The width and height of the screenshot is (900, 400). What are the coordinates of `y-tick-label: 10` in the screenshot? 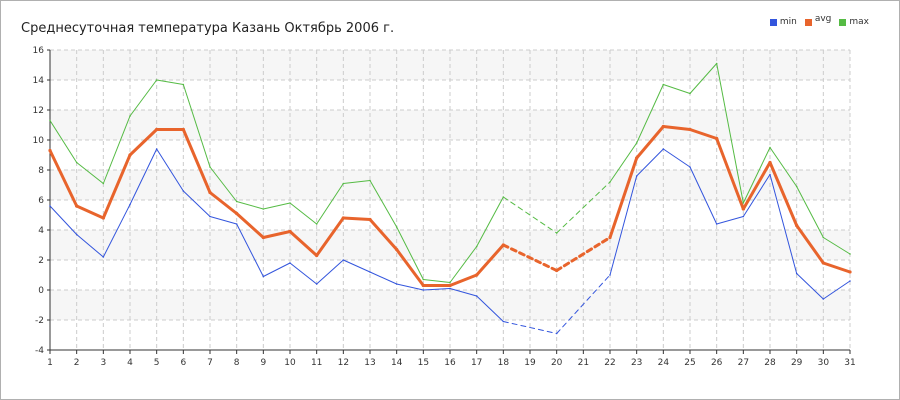 It's located at (39, 141).